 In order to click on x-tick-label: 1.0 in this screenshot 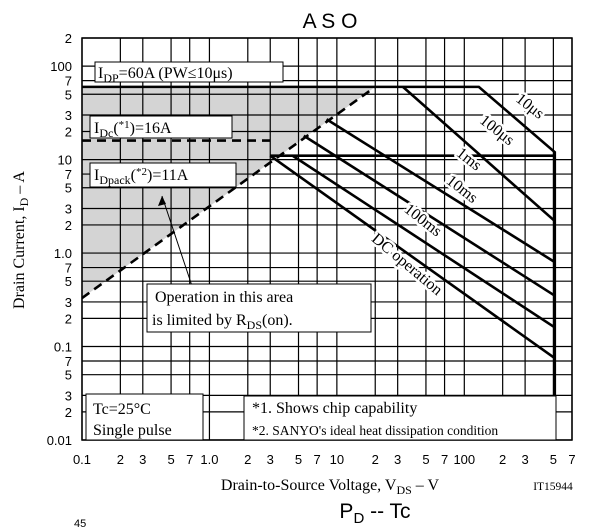, I will do `click(209, 459)`.